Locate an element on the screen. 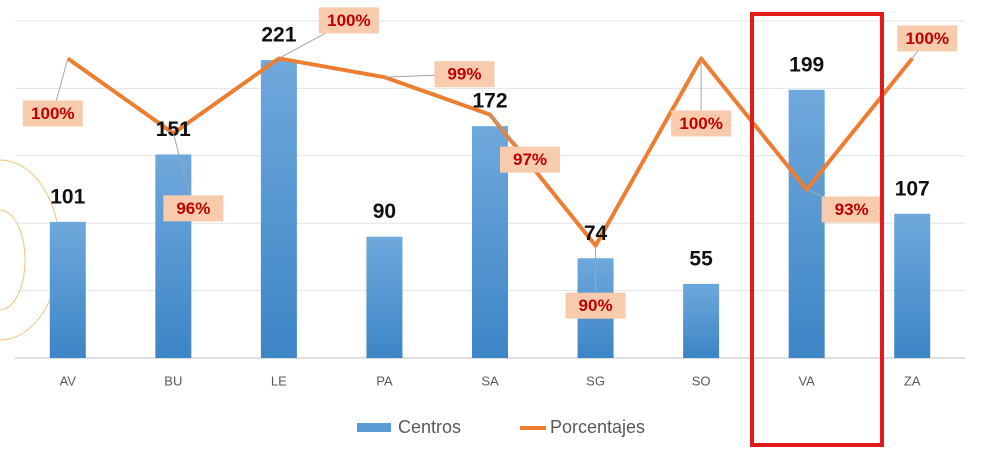 The height and width of the screenshot is (450, 981). x-tick-label: SG is located at coordinates (595, 380).